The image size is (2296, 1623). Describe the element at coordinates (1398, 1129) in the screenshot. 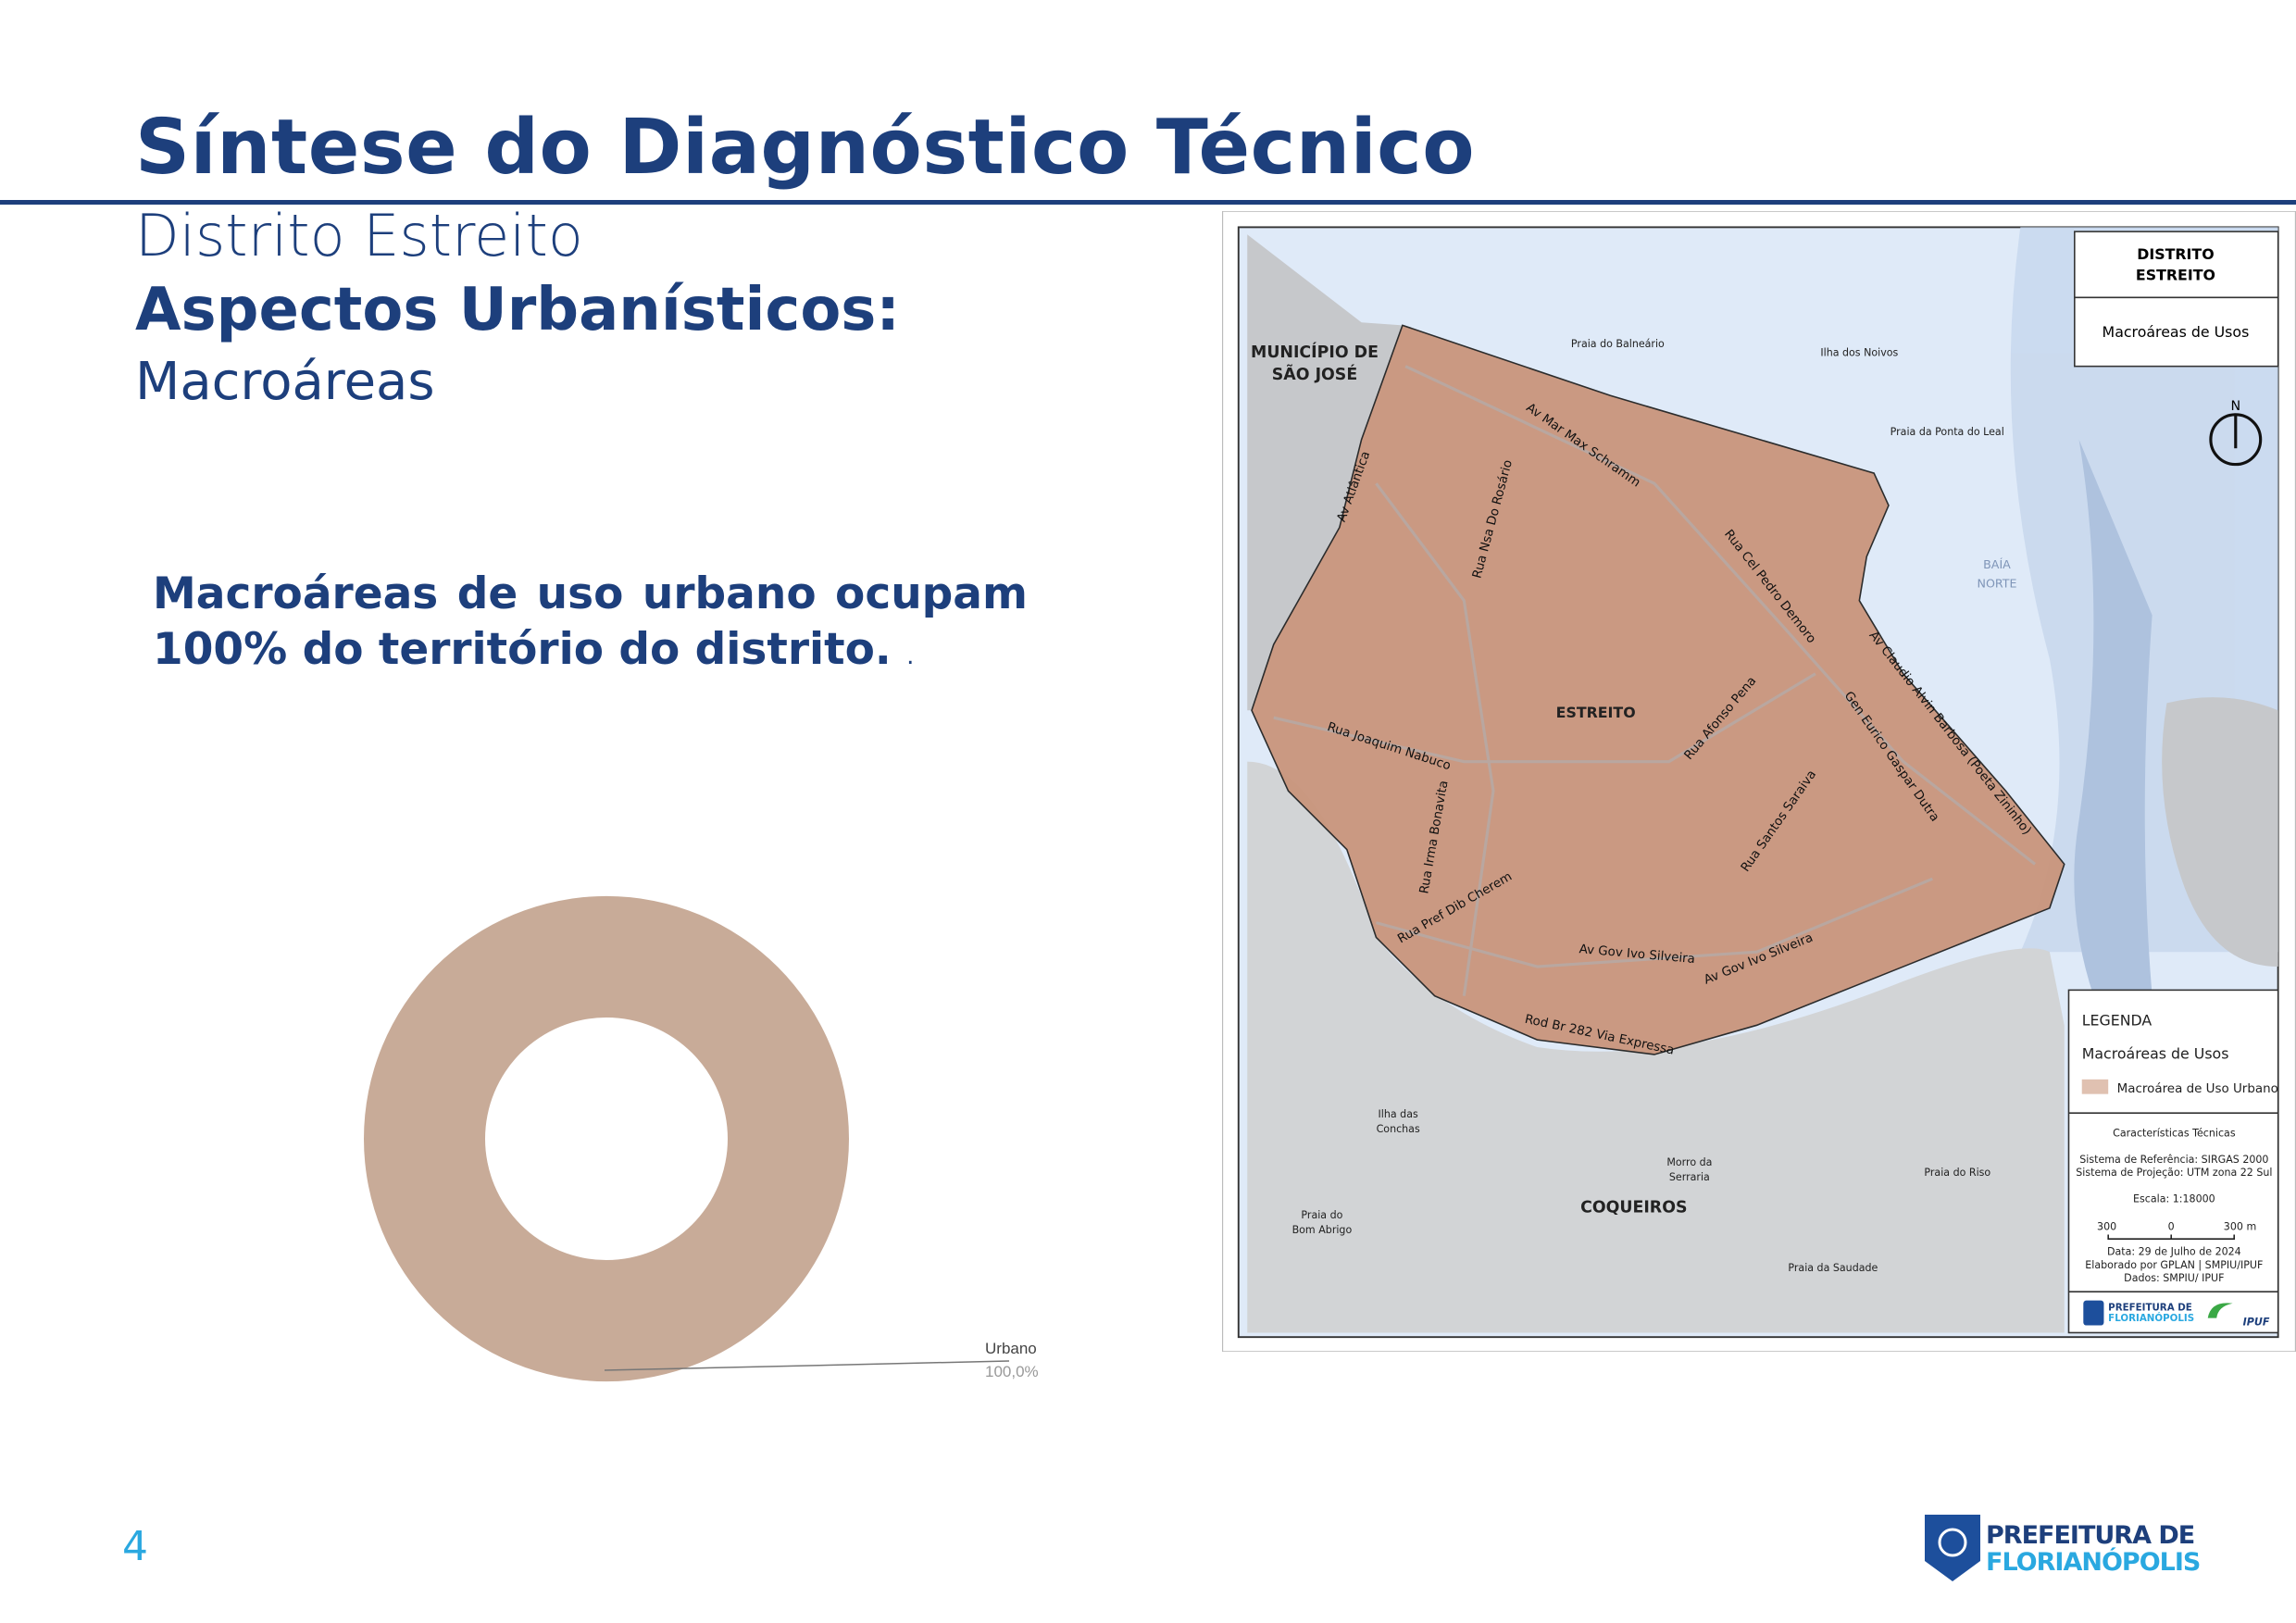

I see `label-conchas-2: Conchas` at that location.